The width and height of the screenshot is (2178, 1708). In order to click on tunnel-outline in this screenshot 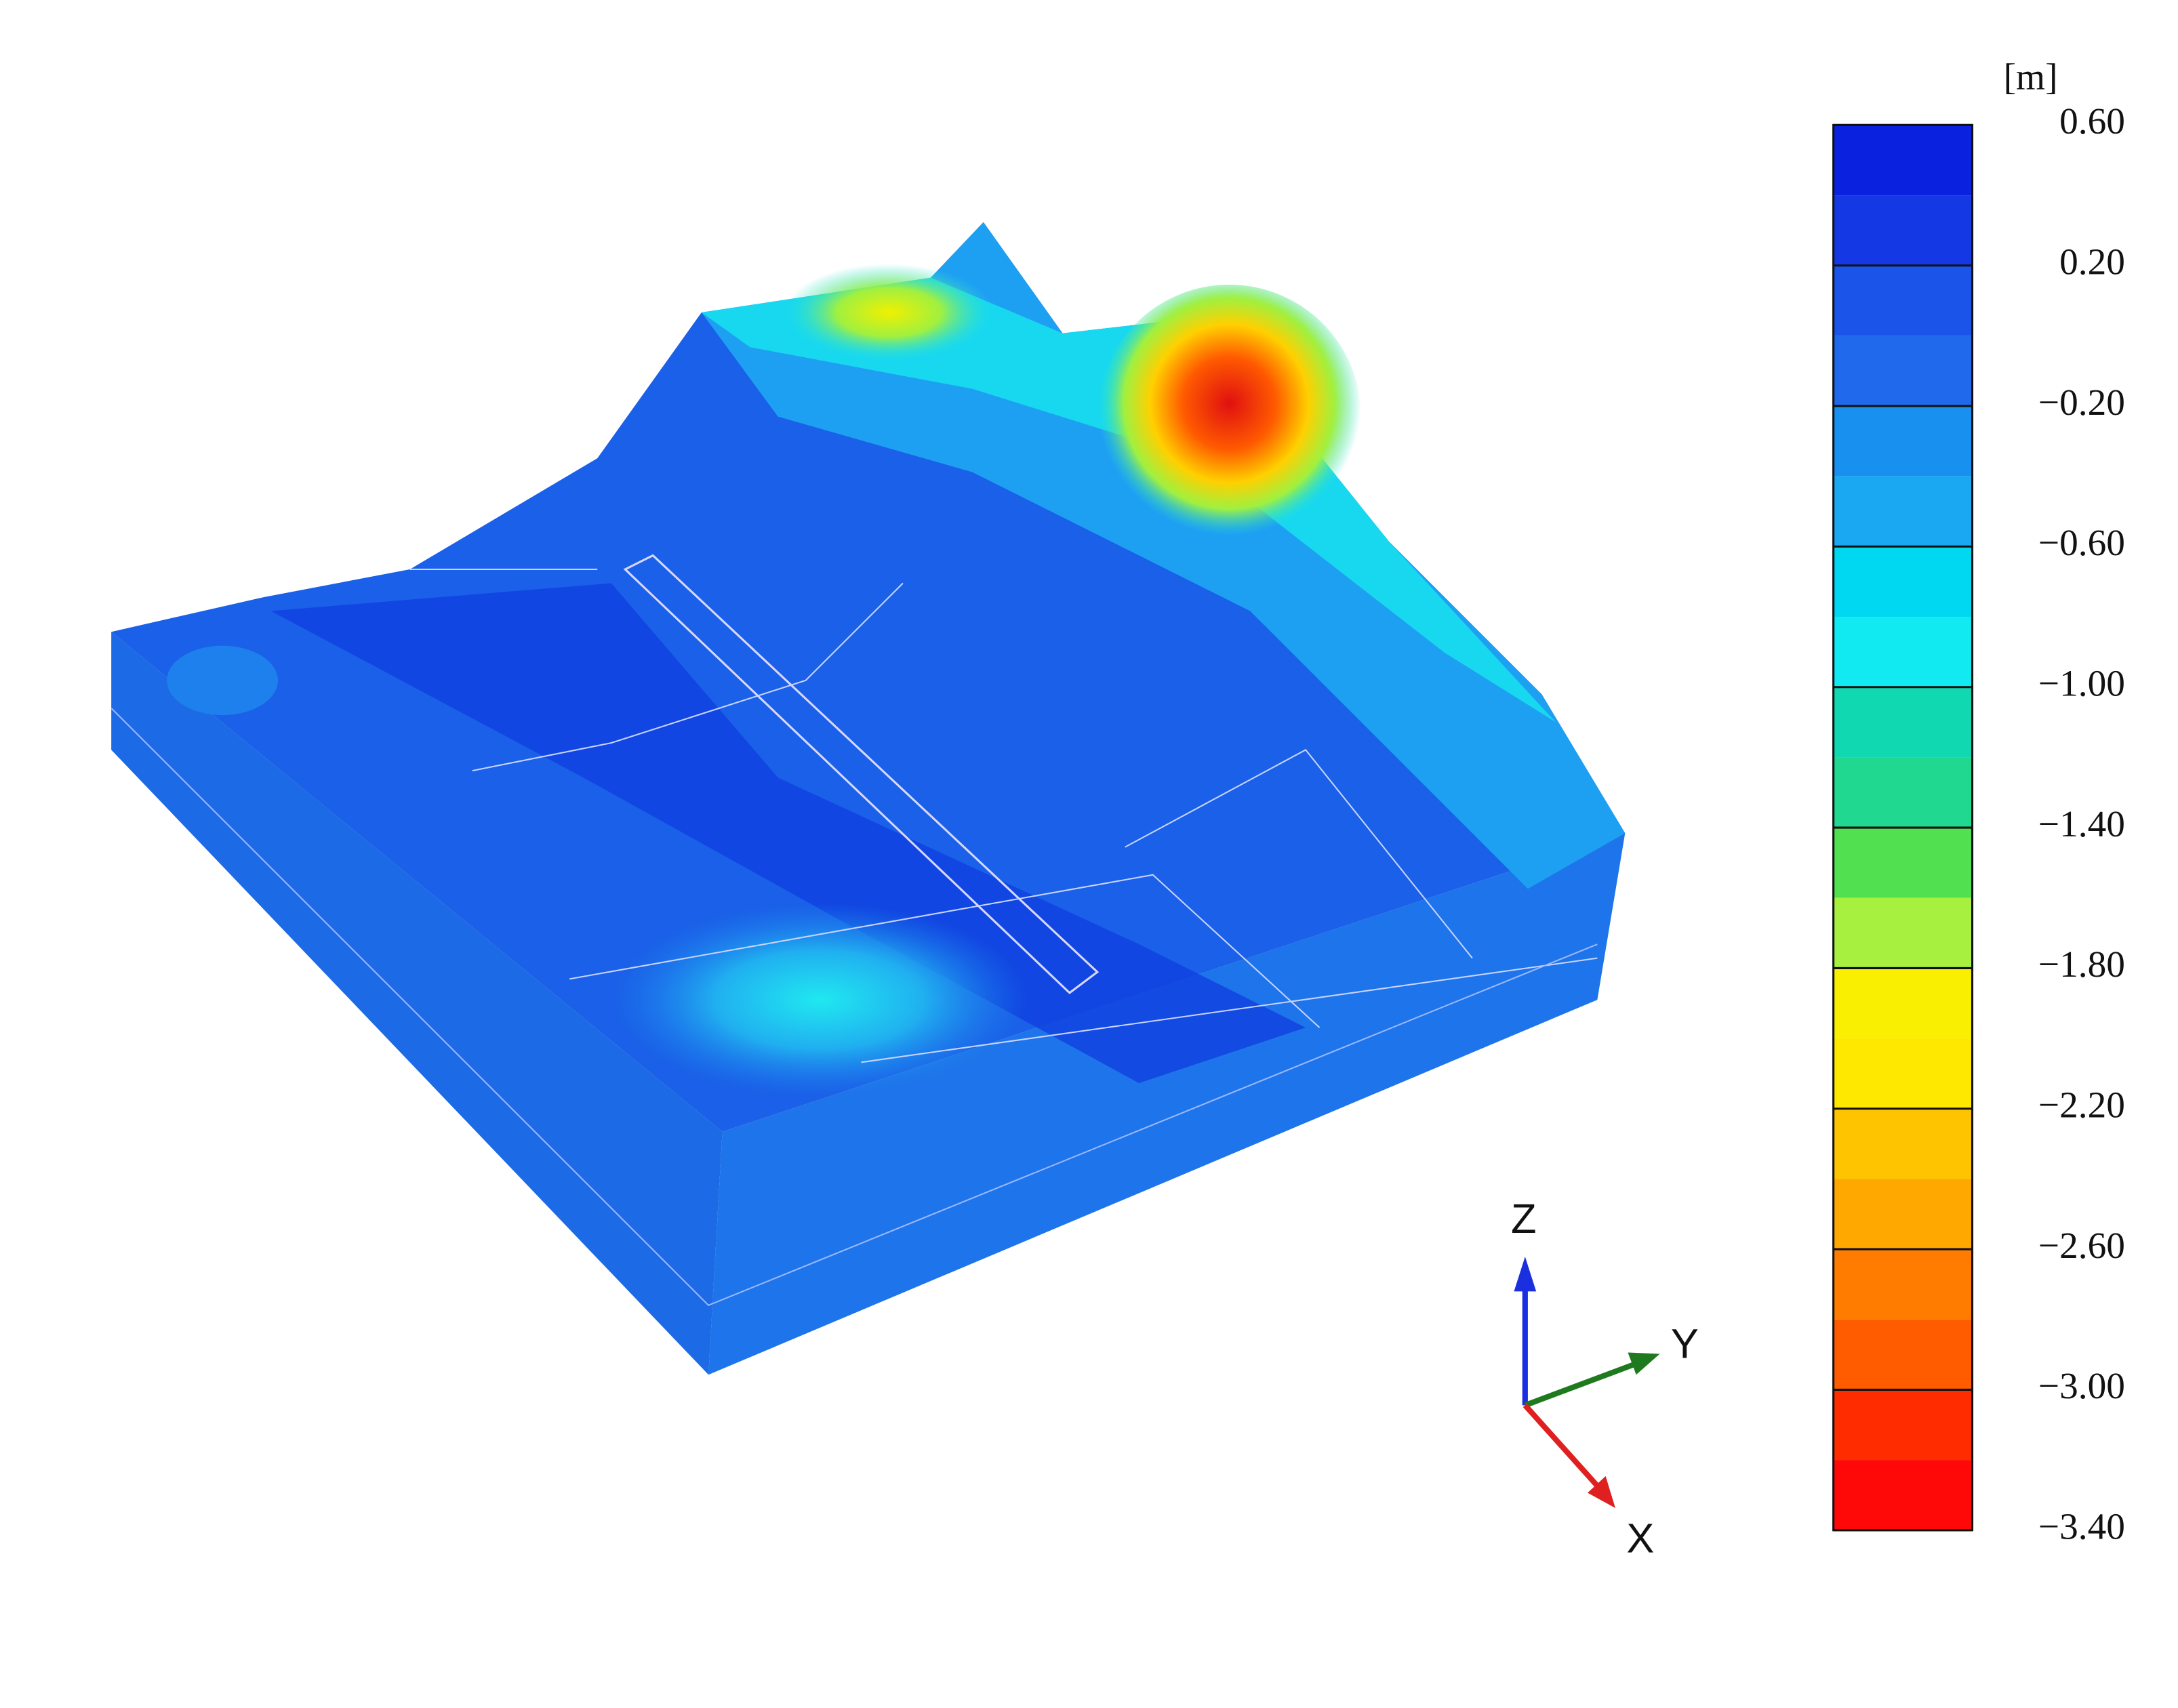, I will do `click(862, 774)`.